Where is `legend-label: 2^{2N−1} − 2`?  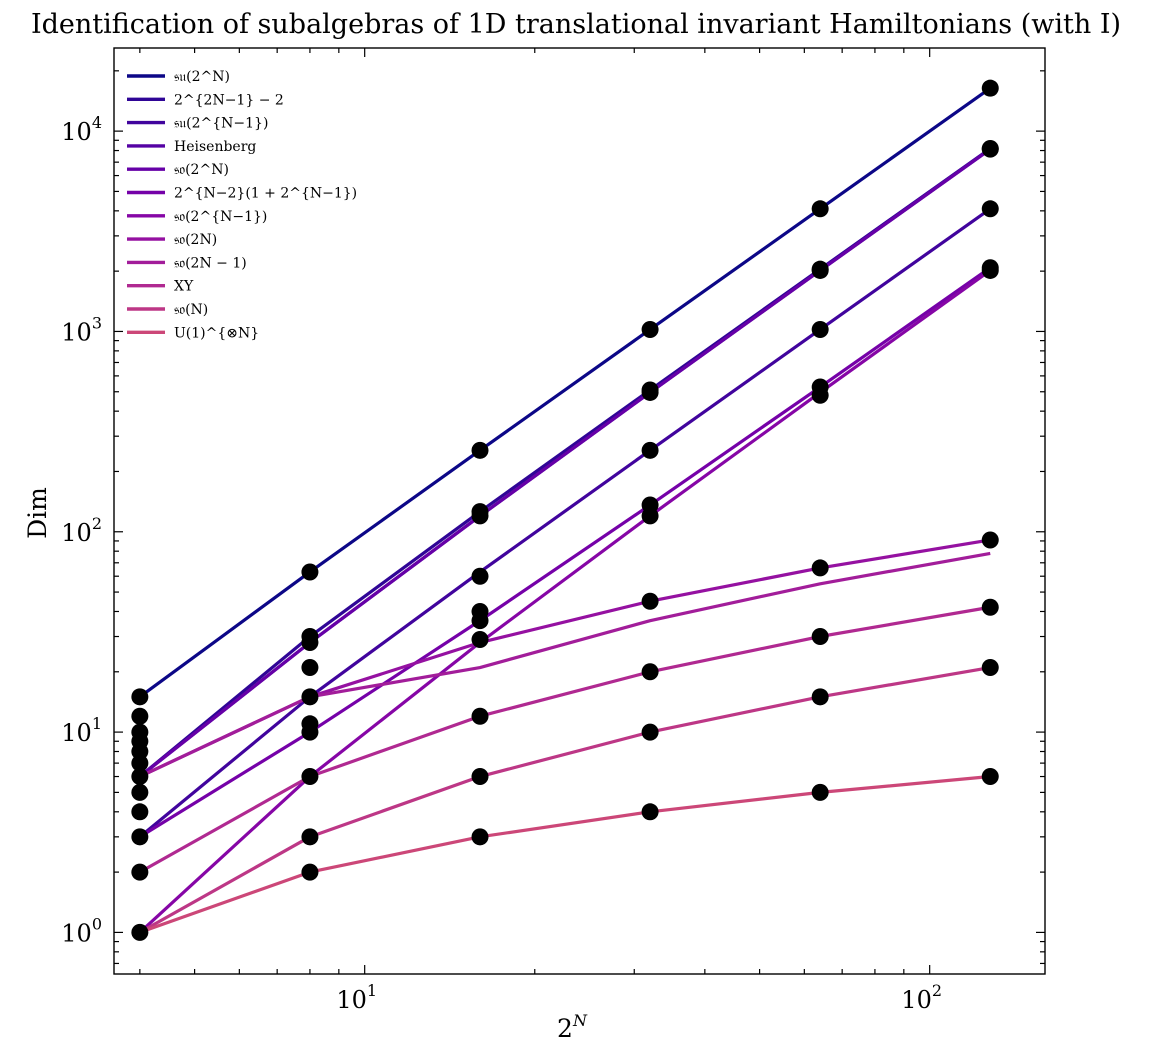
legend-label: 2^{2N−1} − 2 is located at coordinates (229, 100).